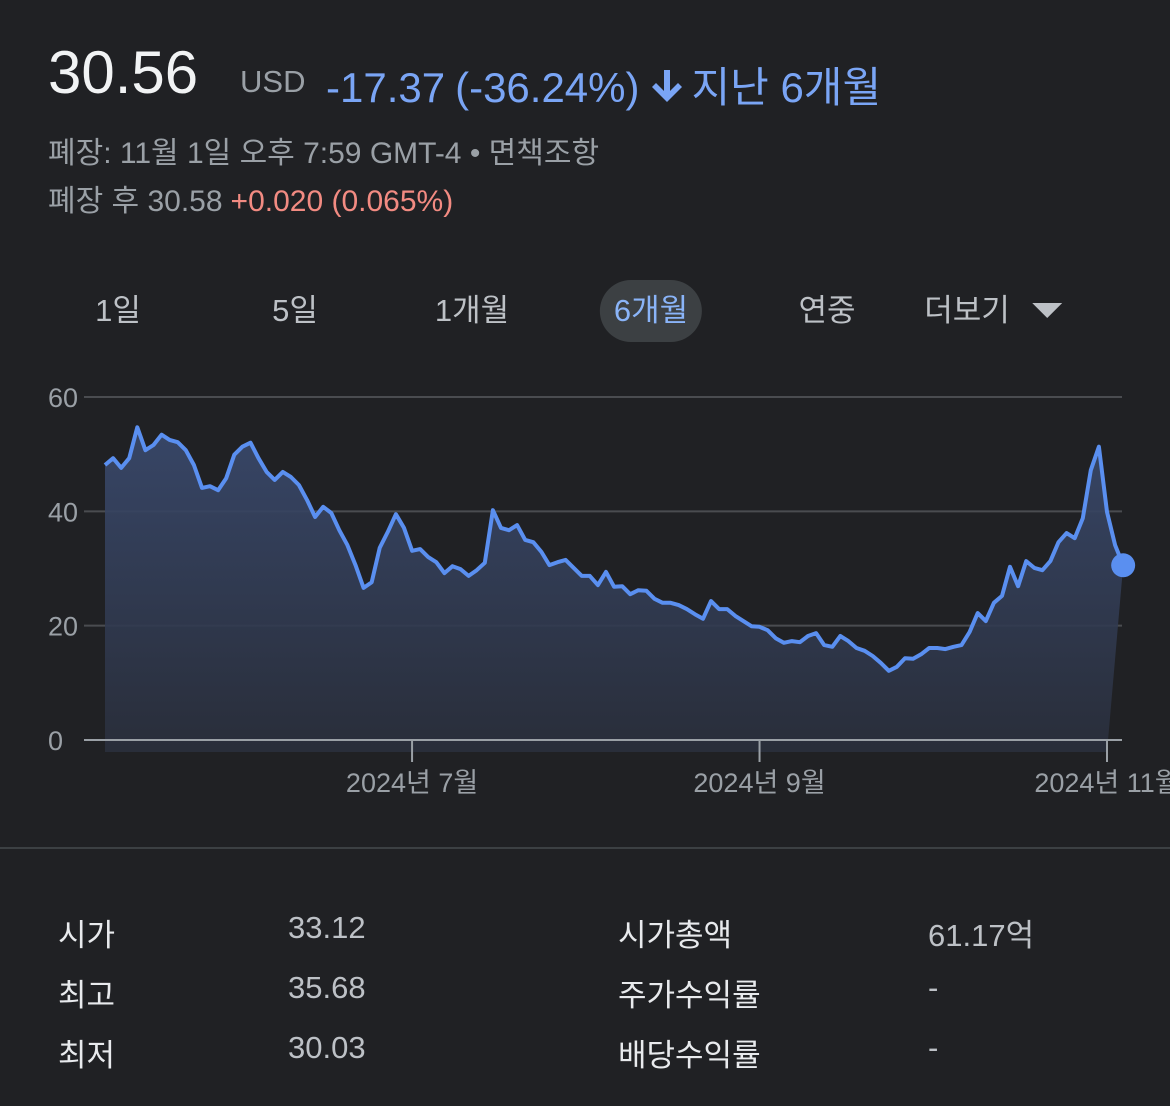 This screenshot has width=1170, height=1106. Describe the element at coordinates (967, 310) in the screenshot. I see `tab-label: 더보기` at that location.